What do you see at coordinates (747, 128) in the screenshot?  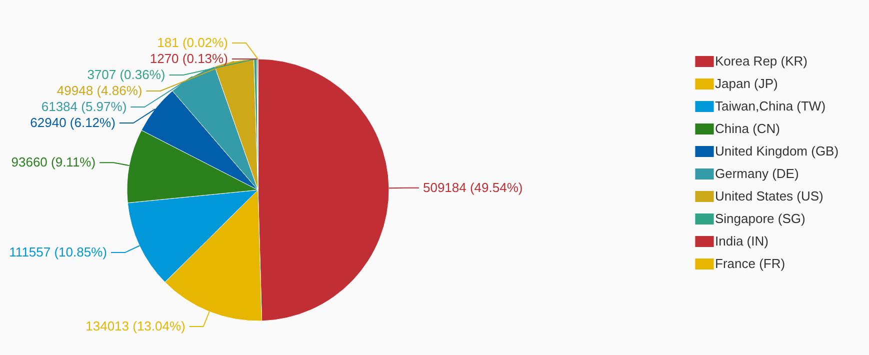 I see `legend-label: China (CN)` at bounding box center [747, 128].